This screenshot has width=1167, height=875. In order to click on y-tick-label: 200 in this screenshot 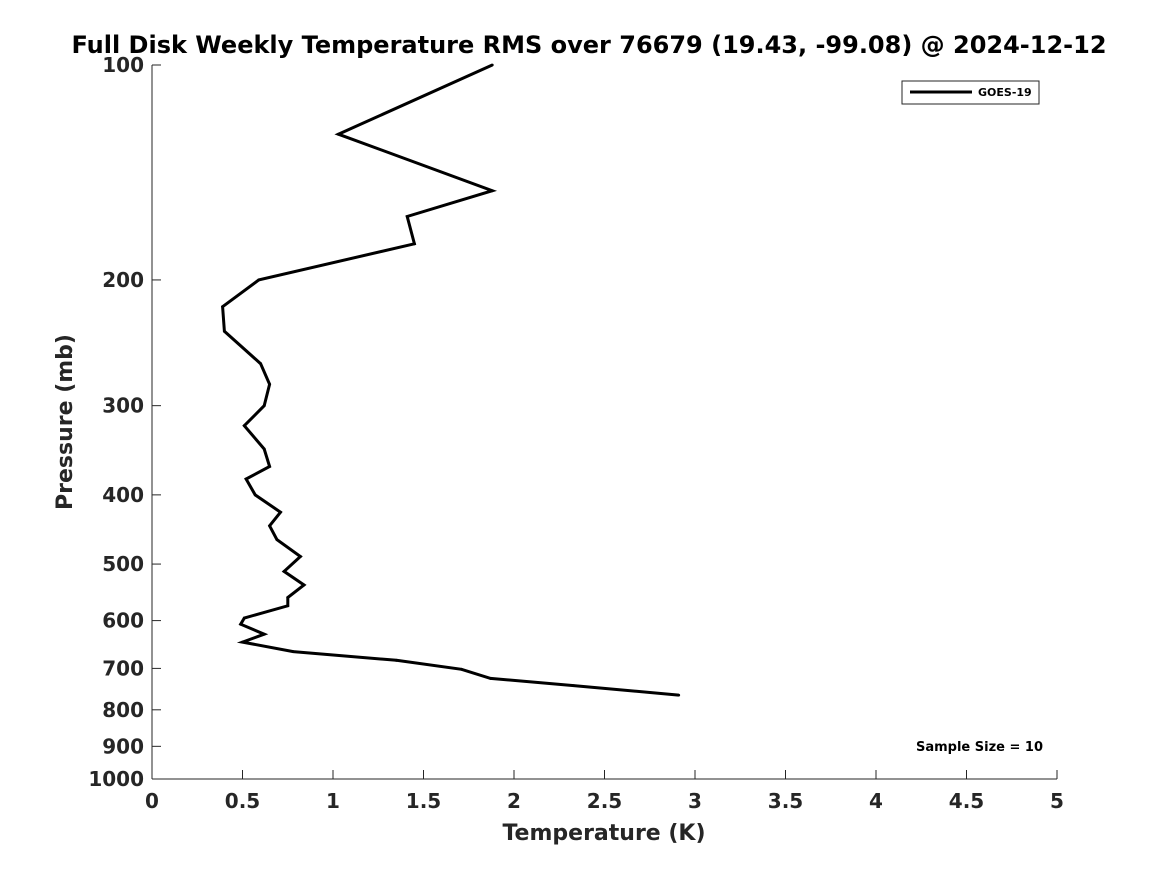, I will do `click(123, 280)`.